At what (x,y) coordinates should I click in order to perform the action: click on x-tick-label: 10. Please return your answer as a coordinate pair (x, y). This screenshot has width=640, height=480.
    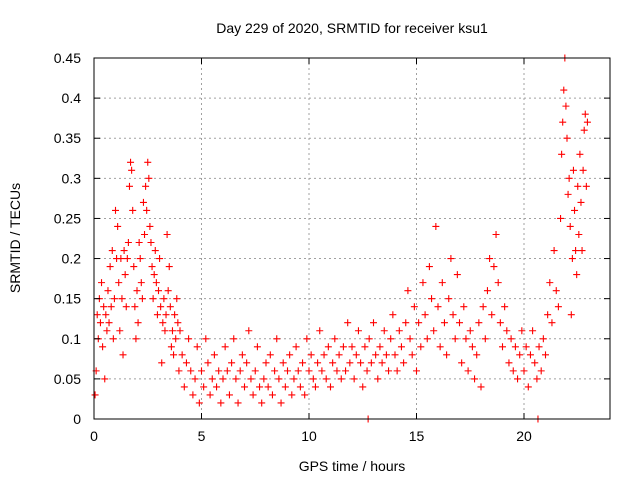
    Looking at the image, I should click on (309, 436).